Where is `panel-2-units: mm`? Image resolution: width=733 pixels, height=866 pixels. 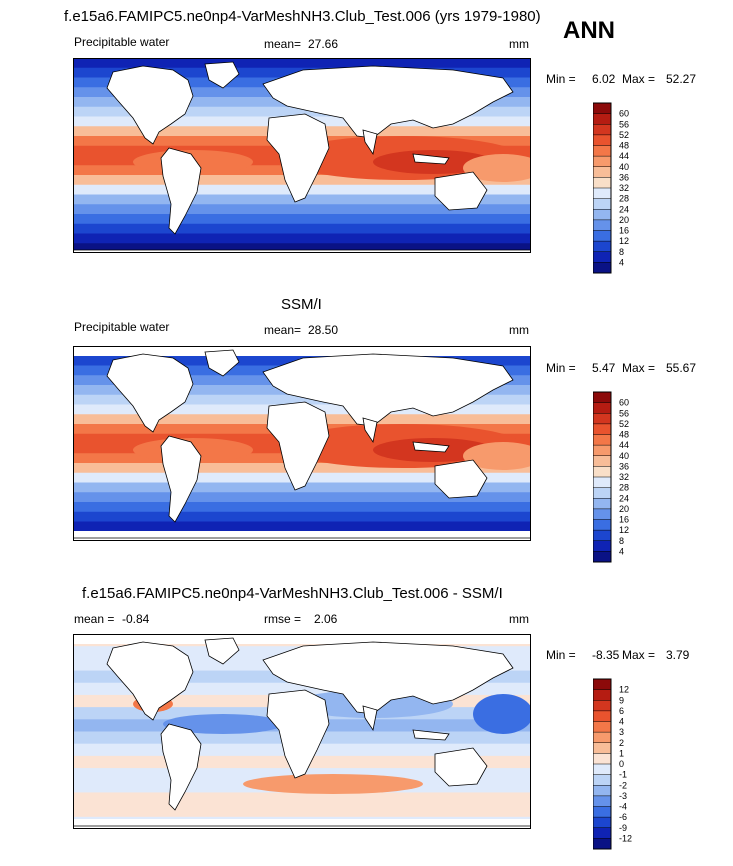 panel-2-units: mm is located at coordinates (519, 330).